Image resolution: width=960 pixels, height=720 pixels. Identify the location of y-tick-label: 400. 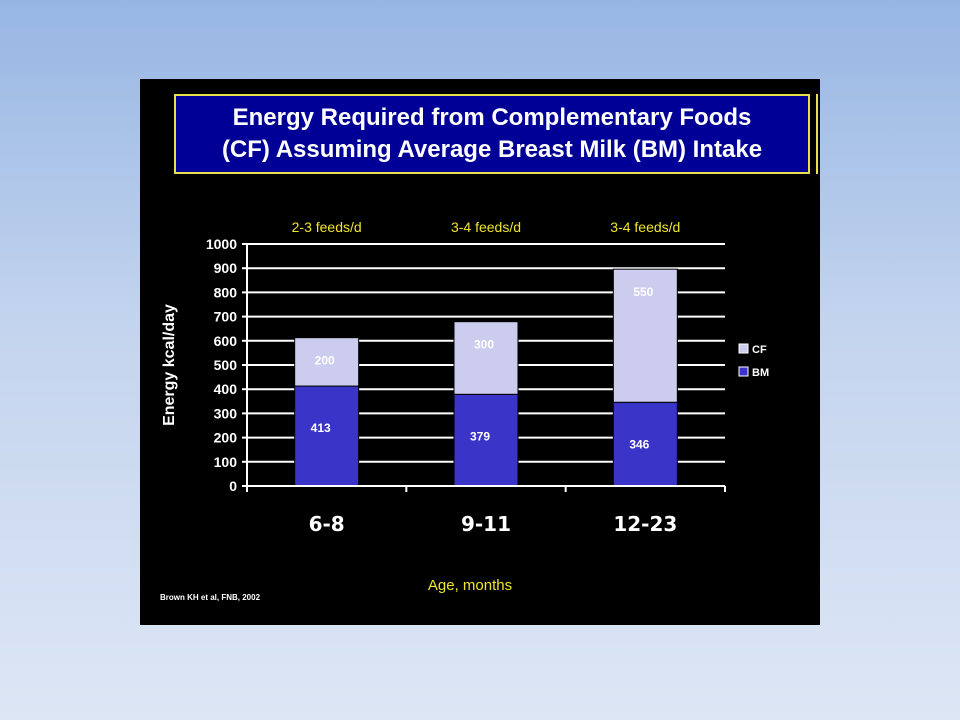
(226, 389).